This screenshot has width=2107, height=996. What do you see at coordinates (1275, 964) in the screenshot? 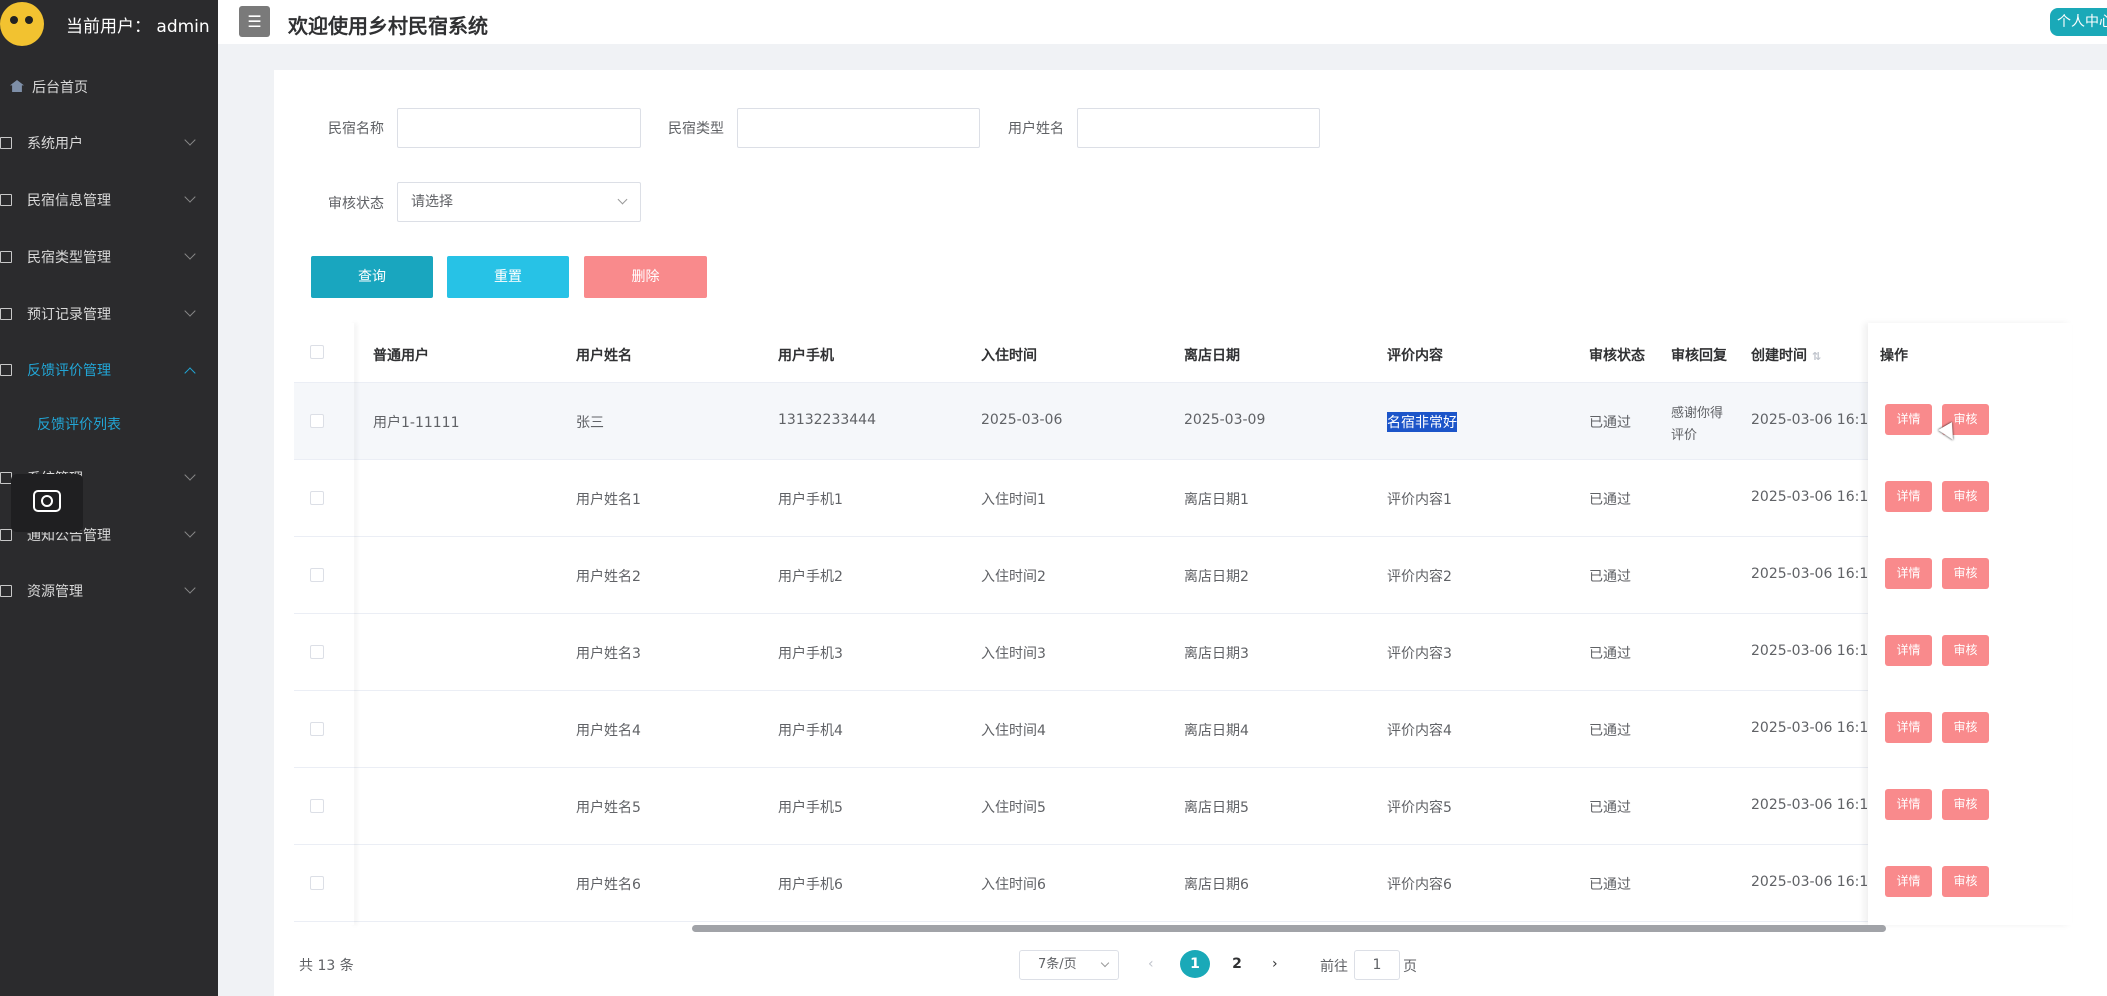
I see `next-page-button: ›` at bounding box center [1275, 964].